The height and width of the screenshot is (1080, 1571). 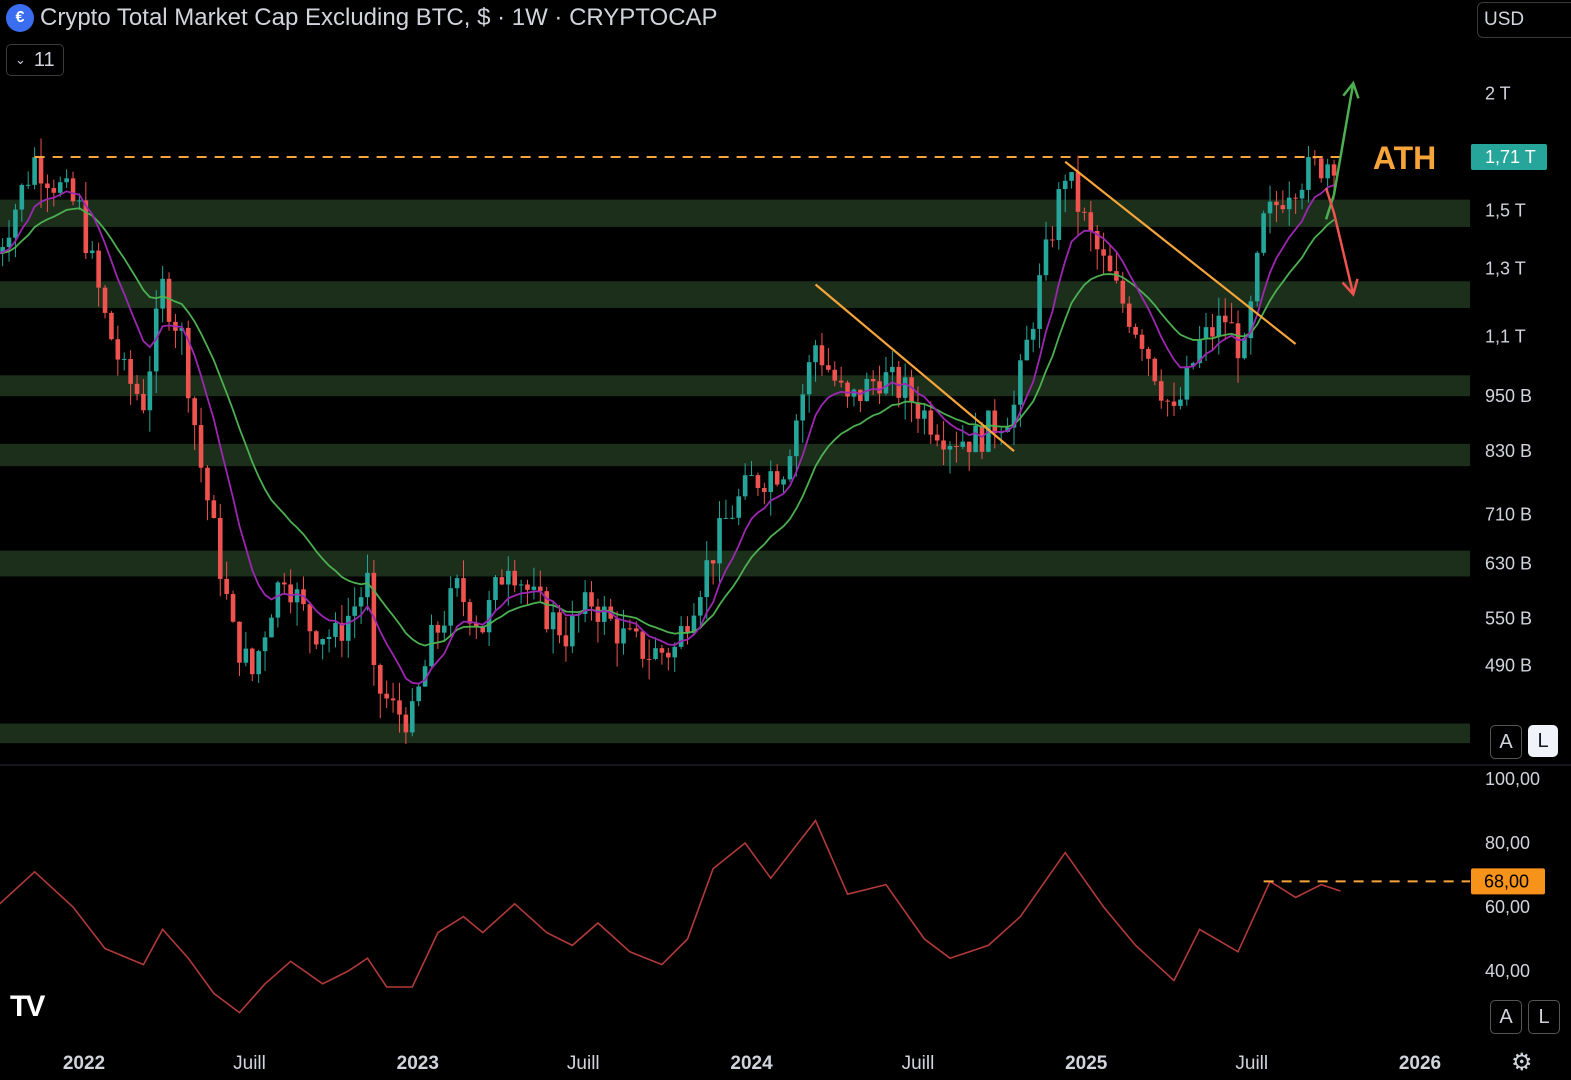 What do you see at coordinates (1506, 742) in the screenshot?
I see `auto-scale-button: A` at bounding box center [1506, 742].